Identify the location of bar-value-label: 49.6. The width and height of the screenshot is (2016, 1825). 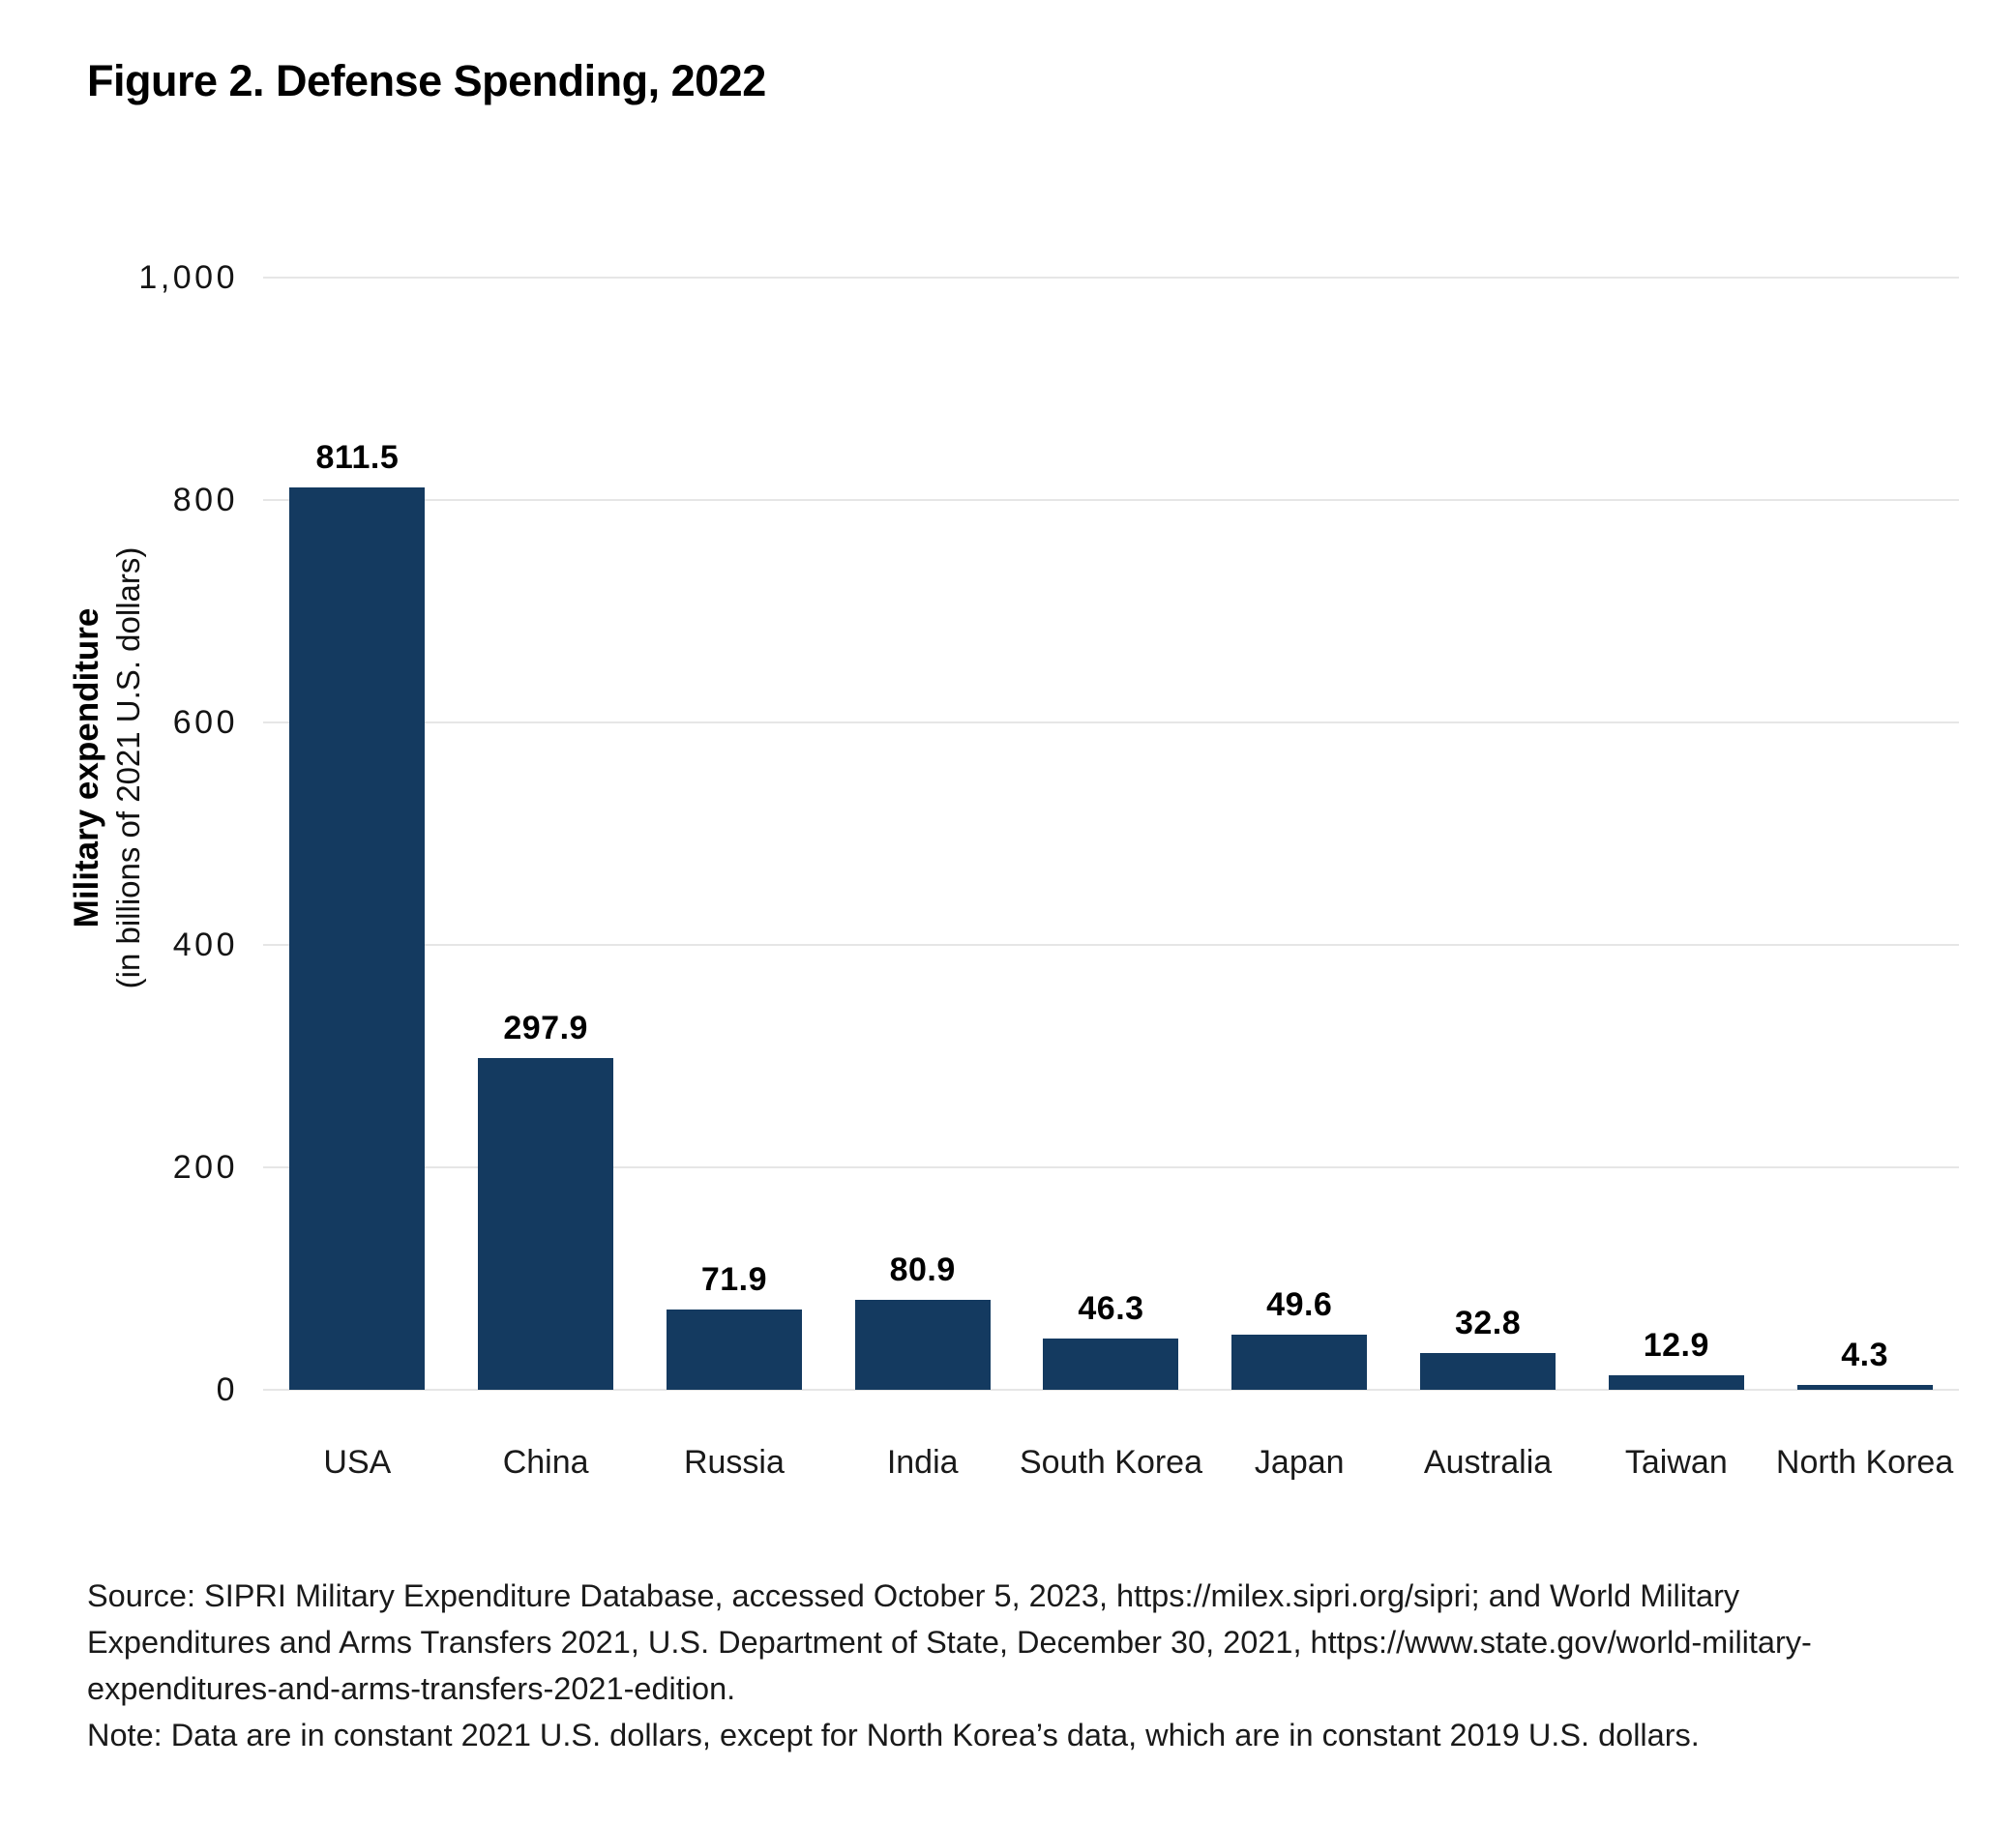
(1300, 1304).